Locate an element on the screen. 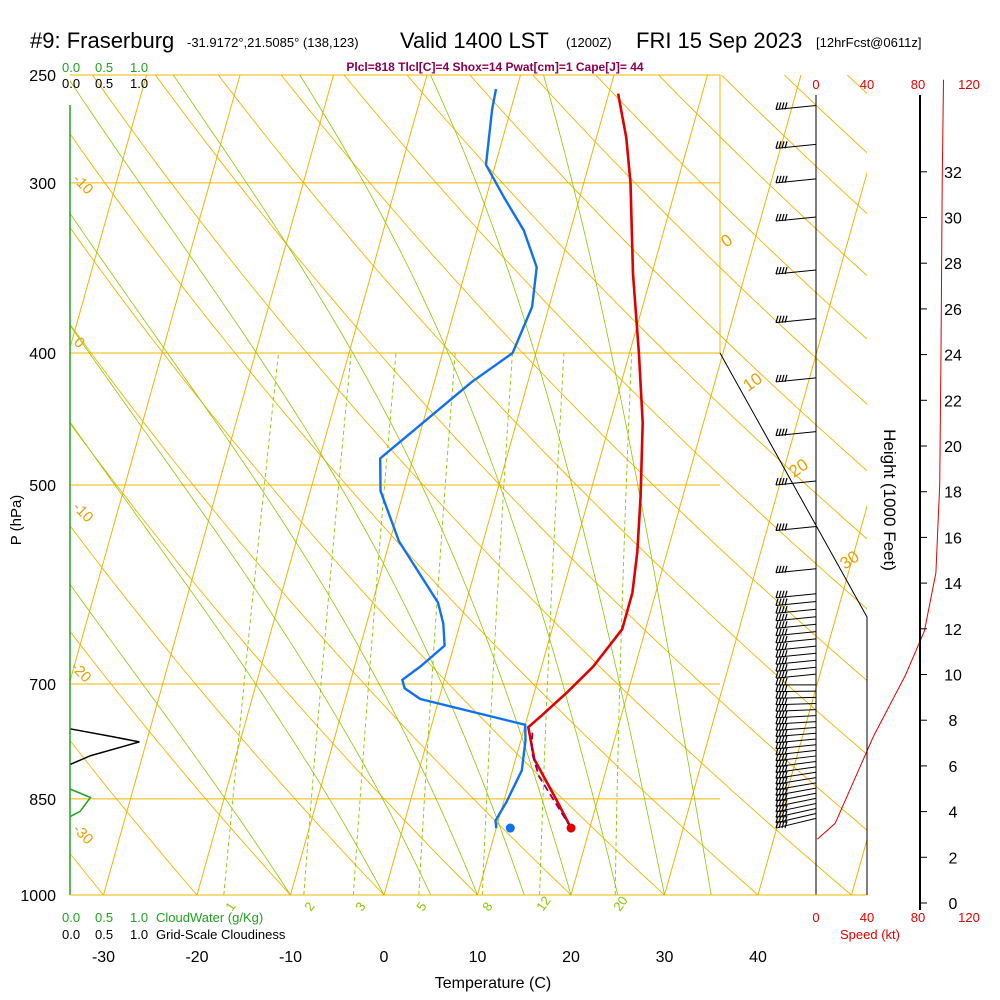  height-tick-label: 26 is located at coordinates (953, 310).